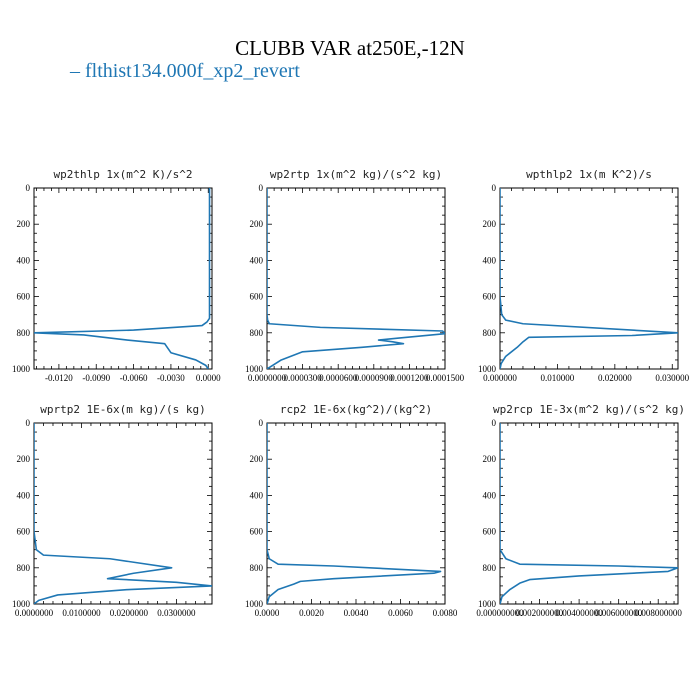 The width and height of the screenshot is (700, 700). I want to click on x-tick-label: 0.000000000, so click(500, 613).